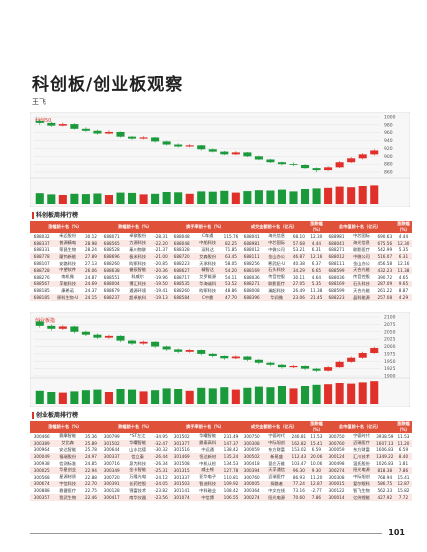 Image resolution: width=427 pixels, height=552 pixels. Describe the element at coordinates (403, 270) in the screenshot. I see `table-cell: 11.38` at that location.